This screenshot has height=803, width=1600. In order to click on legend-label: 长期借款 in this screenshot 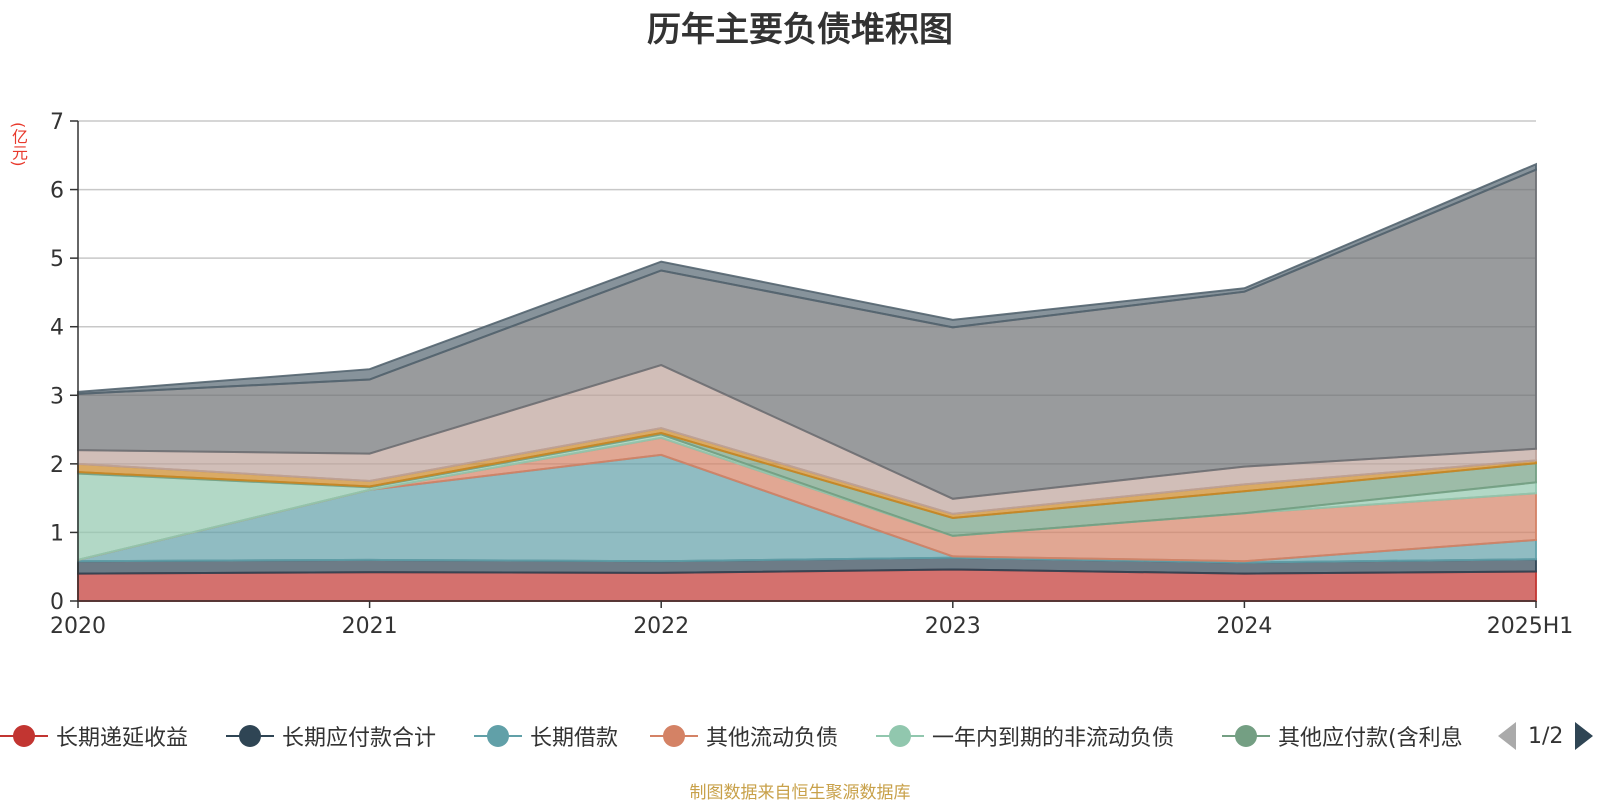, I will do `click(574, 738)`.